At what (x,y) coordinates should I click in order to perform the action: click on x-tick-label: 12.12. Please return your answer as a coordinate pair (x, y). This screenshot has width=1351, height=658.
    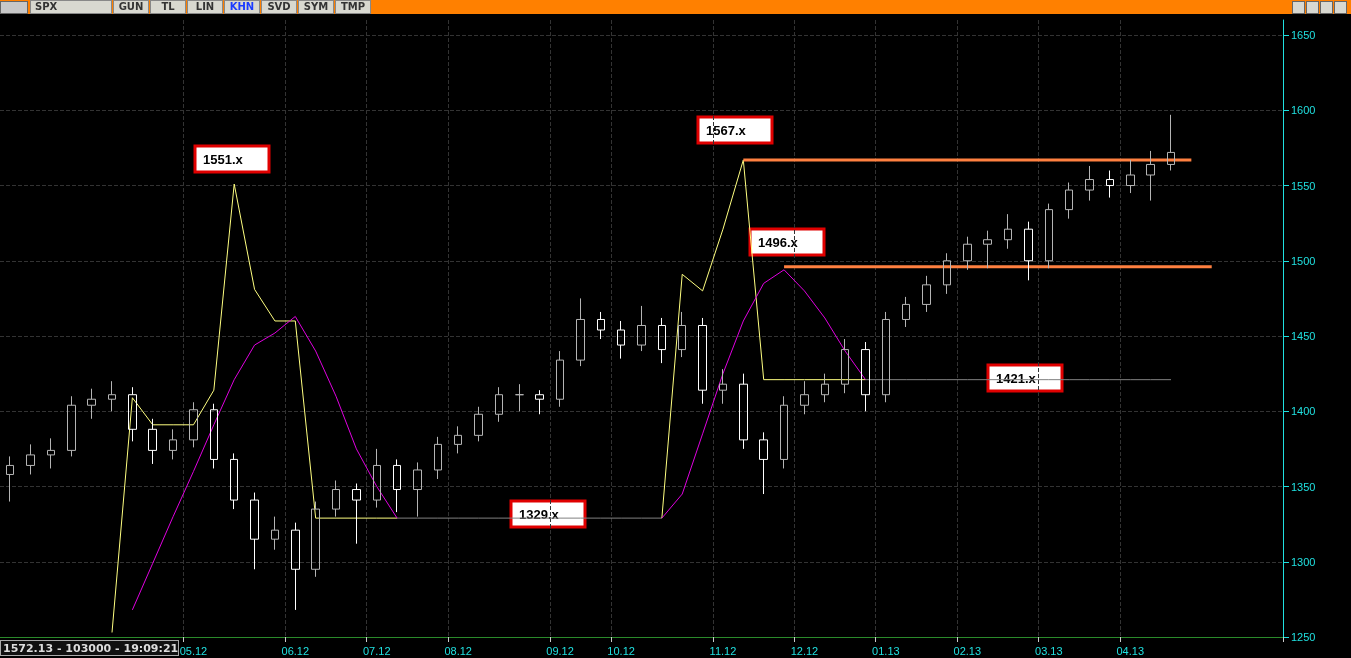
    Looking at the image, I should click on (804, 650).